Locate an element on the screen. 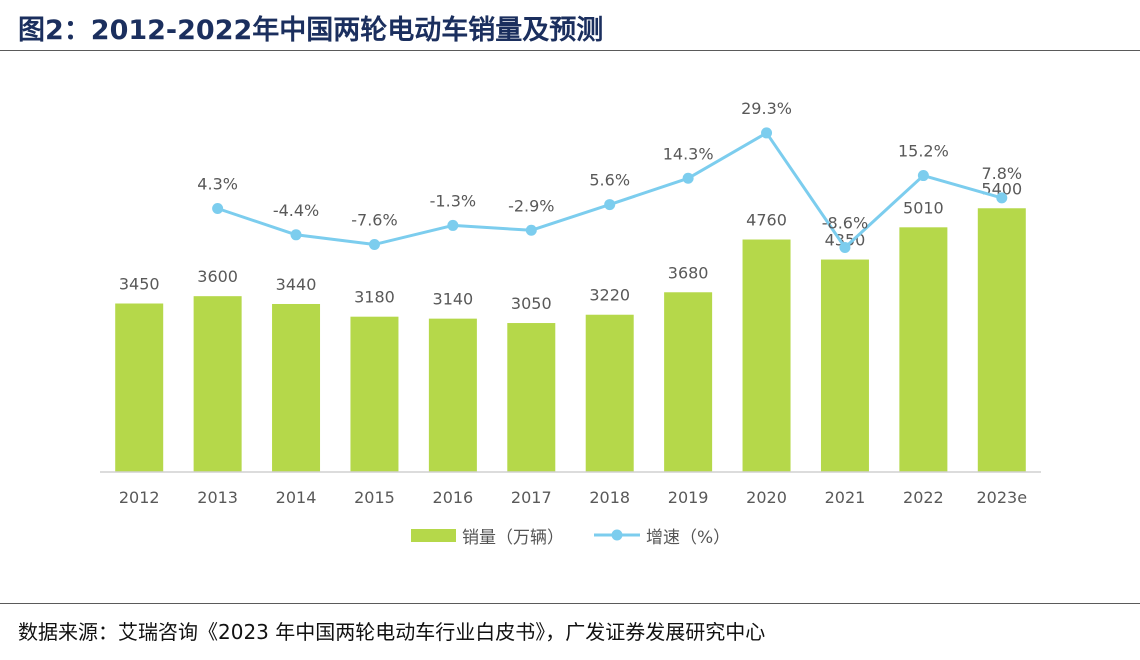 This screenshot has height=660, width=1140. figure-title: 图2：2012-2022年中国两轮电动车销量及预测 is located at coordinates (311, 30).